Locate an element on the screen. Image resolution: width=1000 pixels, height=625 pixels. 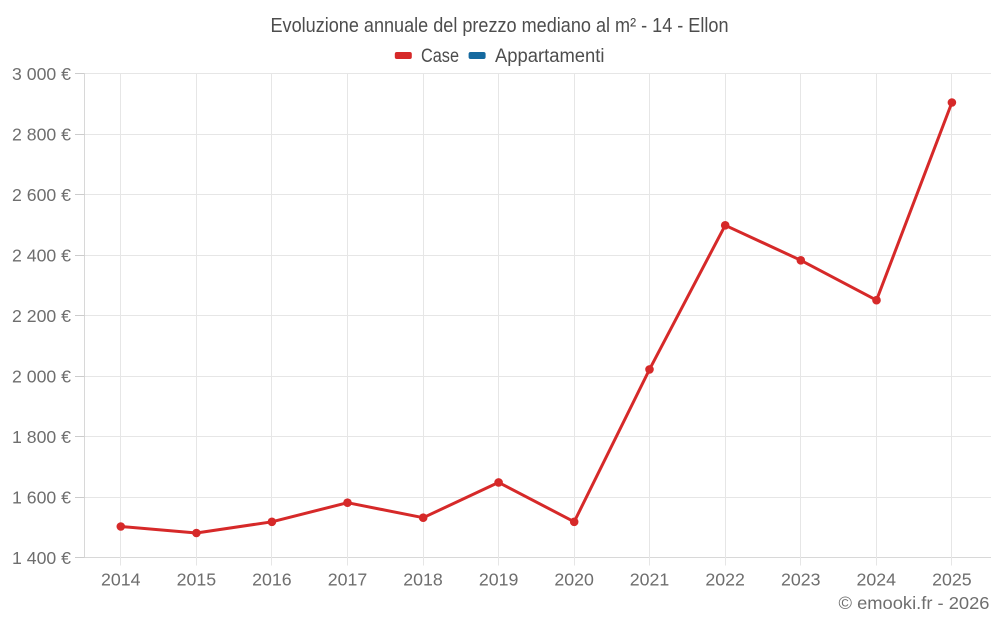
svg-text: 2 800 € is located at coordinates (41, 134).